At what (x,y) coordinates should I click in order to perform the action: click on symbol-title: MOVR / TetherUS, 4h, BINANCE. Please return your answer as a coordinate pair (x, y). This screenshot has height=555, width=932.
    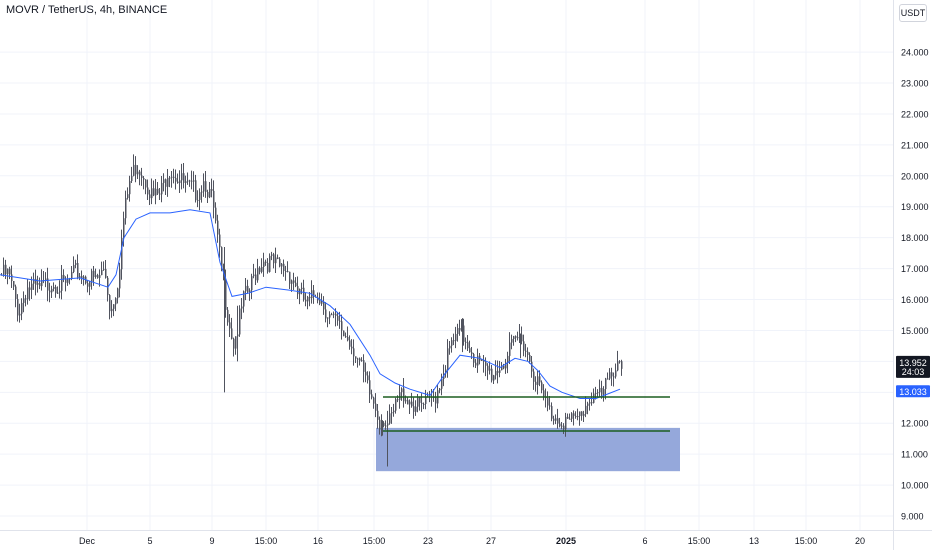
    Looking at the image, I should click on (87, 10).